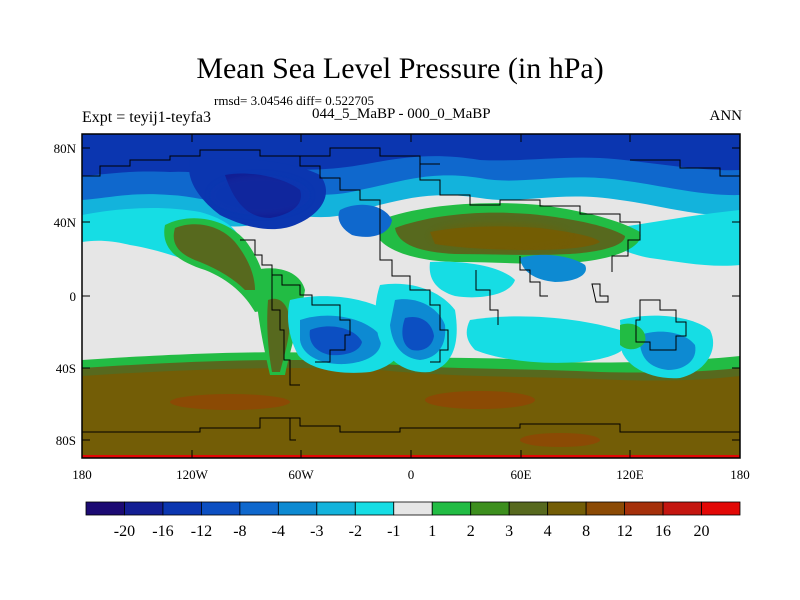 The height and width of the screenshot is (600, 800). Describe the element at coordinates (586, 531) in the screenshot. I see `colorbar-label: 8` at that location.